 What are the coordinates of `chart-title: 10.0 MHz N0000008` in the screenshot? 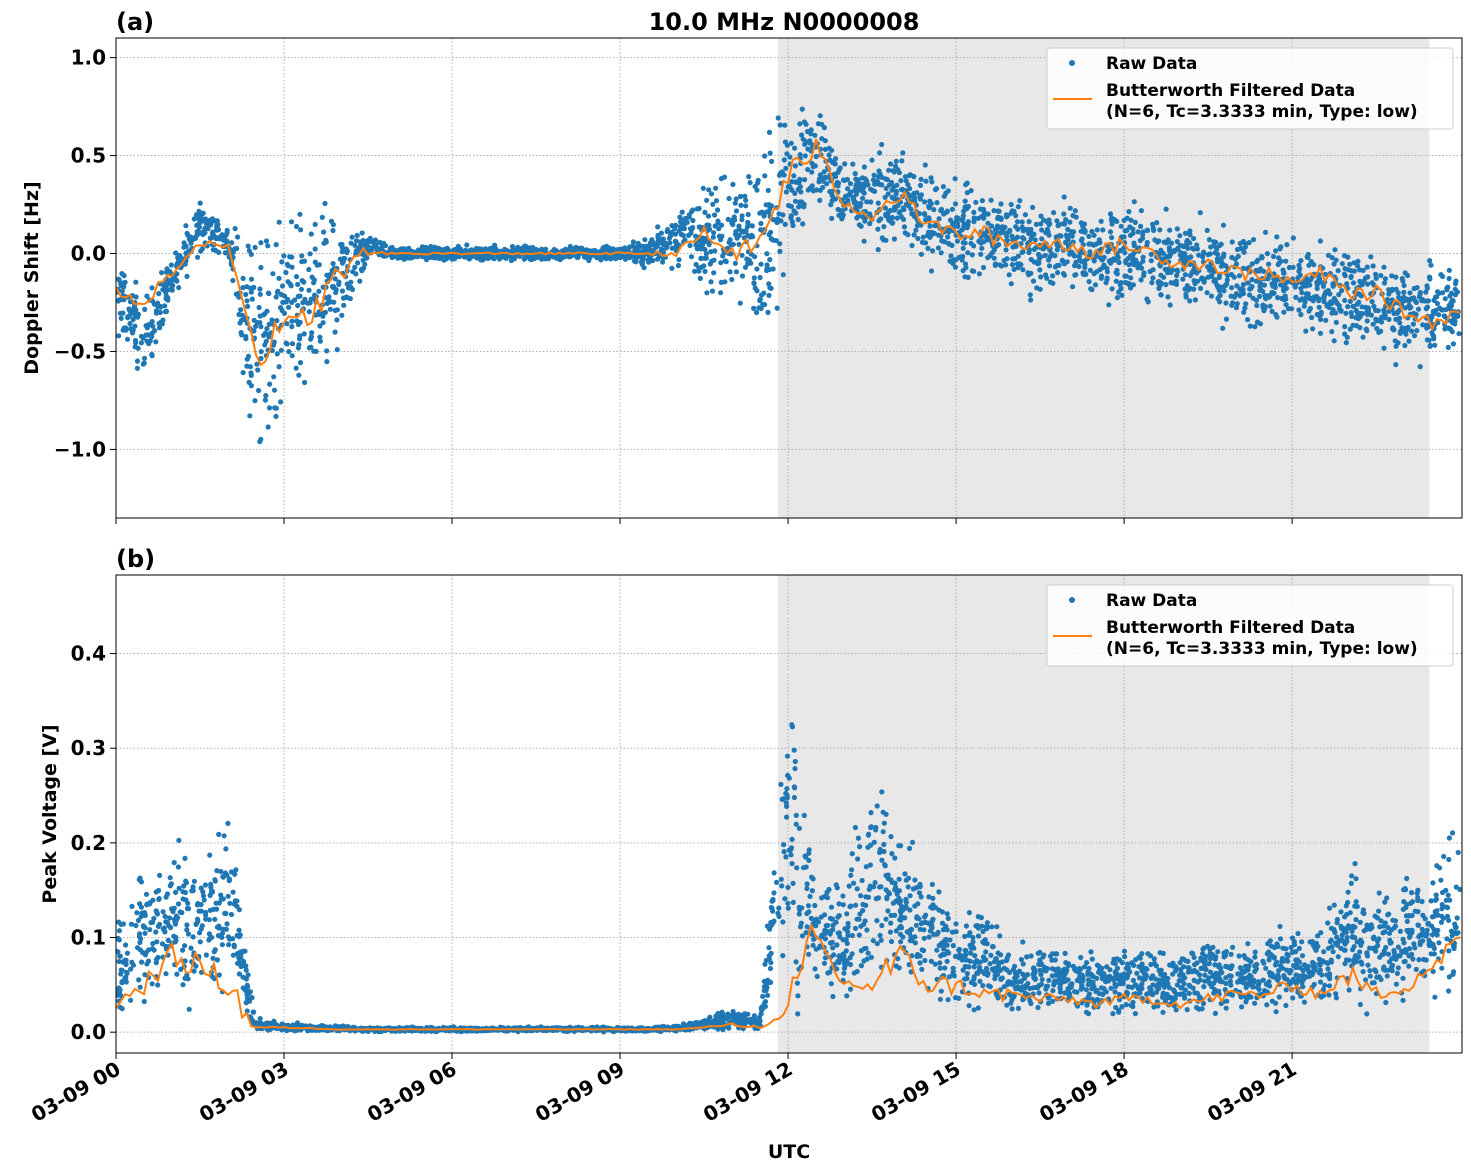 It's located at (784, 22).